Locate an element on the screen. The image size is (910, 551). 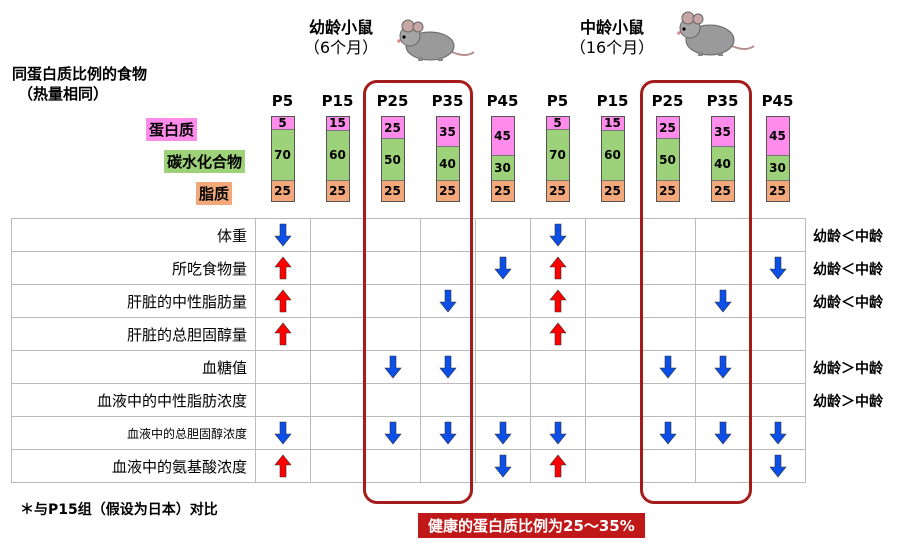
column-label: P45 is located at coordinates (502, 101).